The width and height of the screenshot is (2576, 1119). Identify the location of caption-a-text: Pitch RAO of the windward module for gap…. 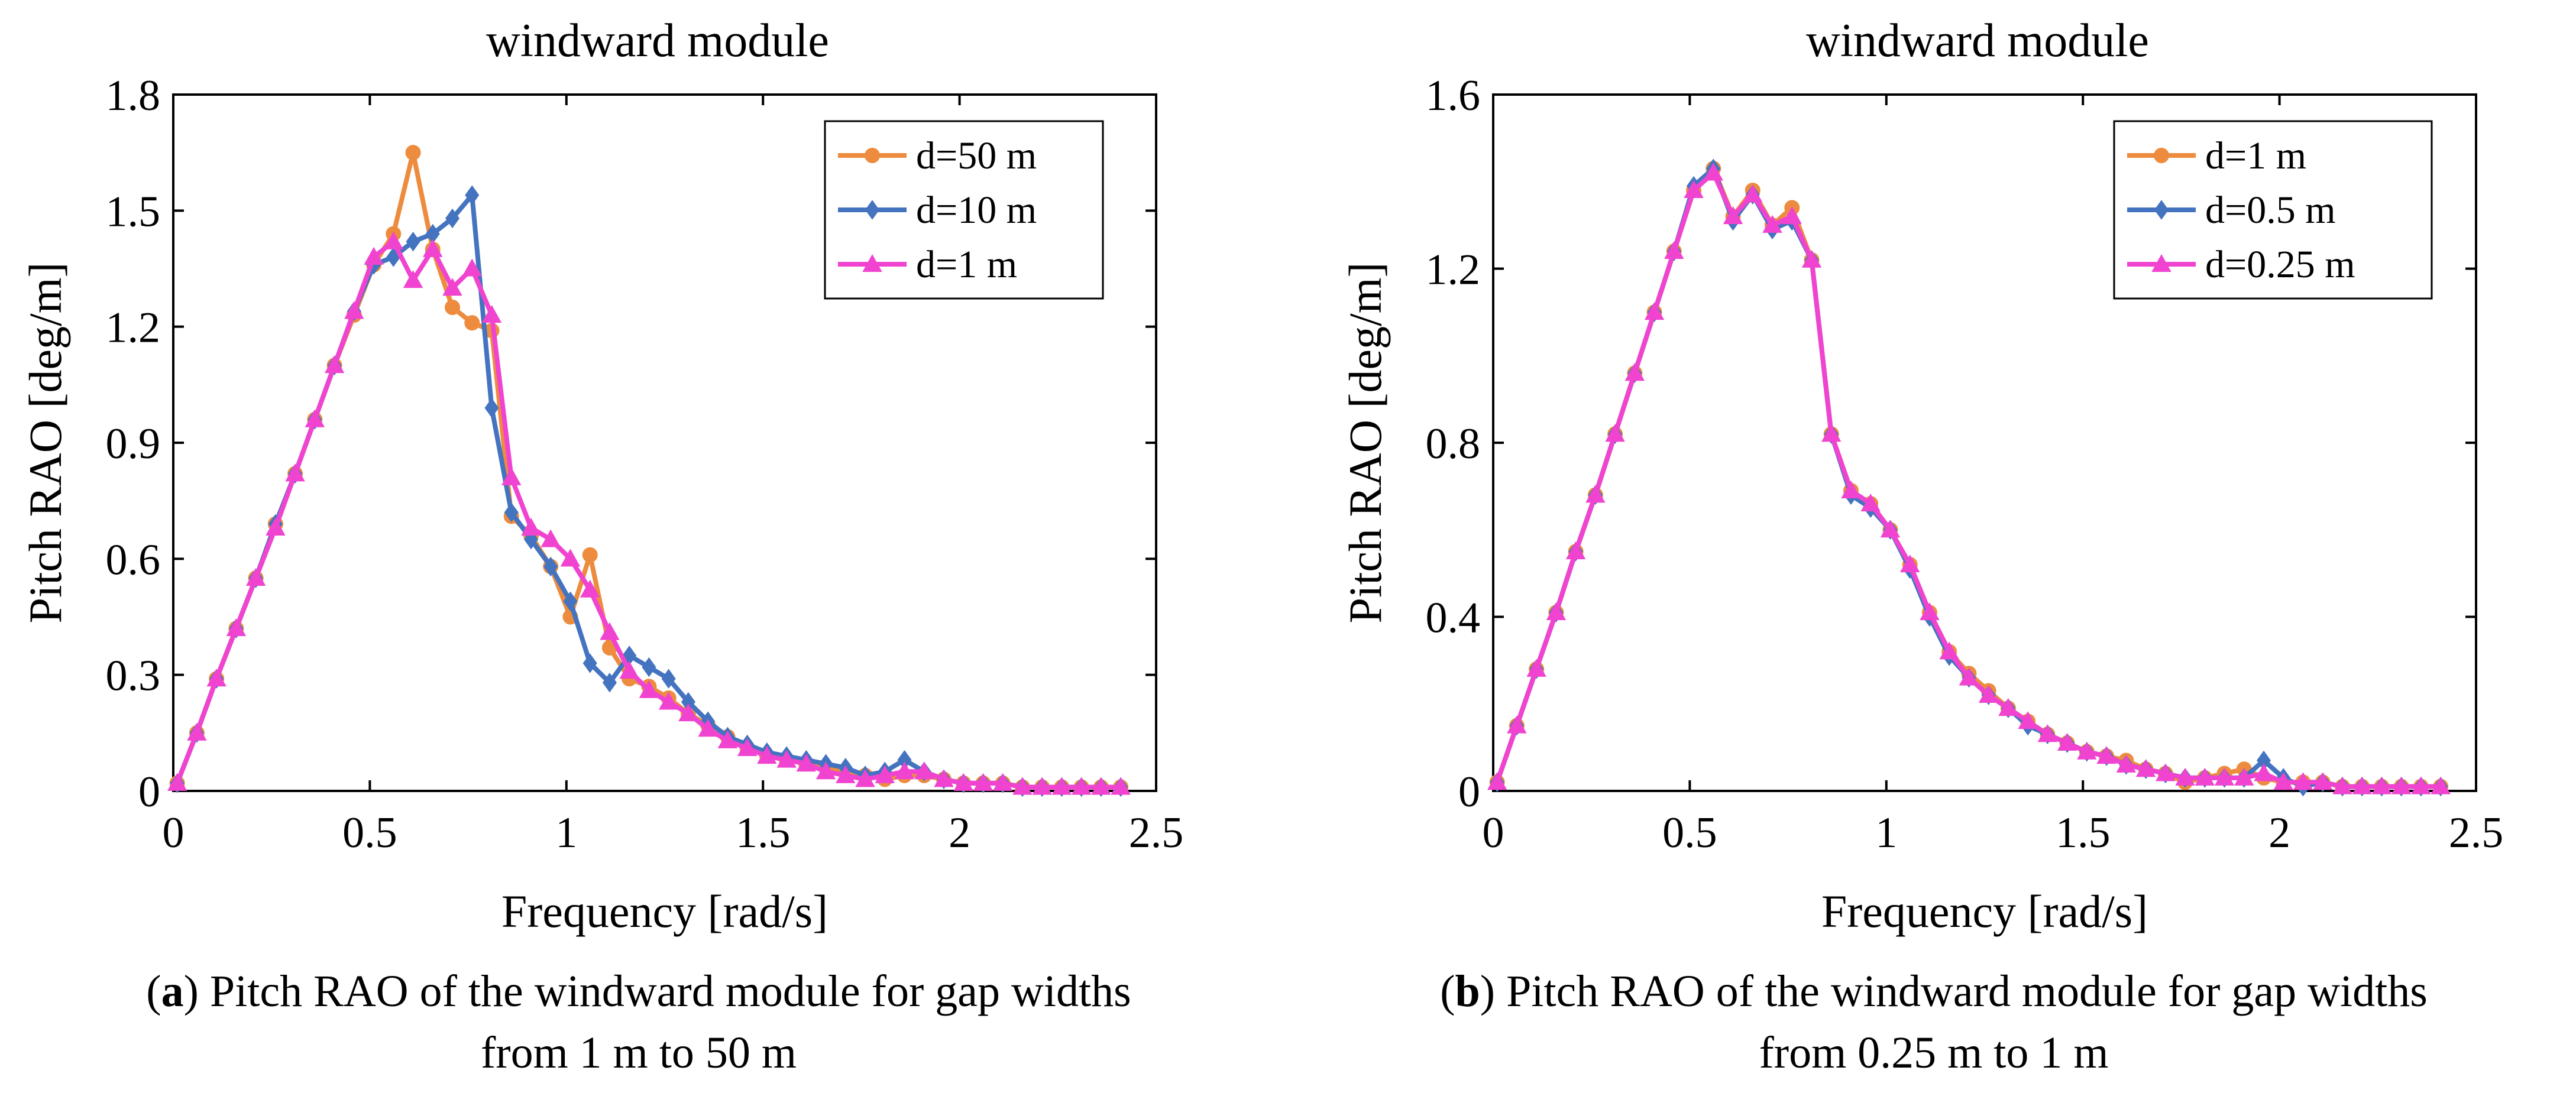
(665, 991).